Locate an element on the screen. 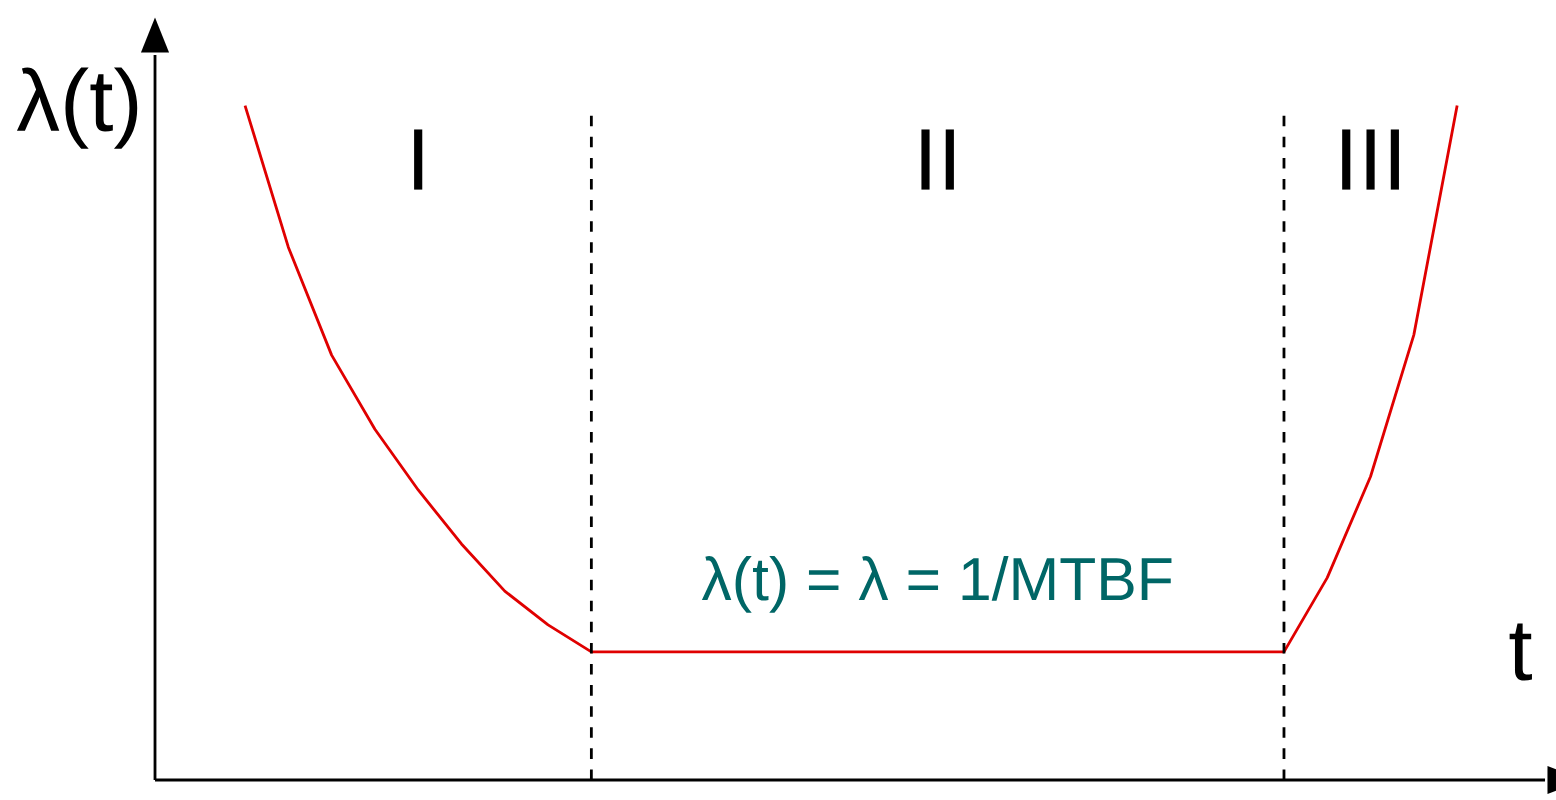  annotation: III is located at coordinates (1370, 159).